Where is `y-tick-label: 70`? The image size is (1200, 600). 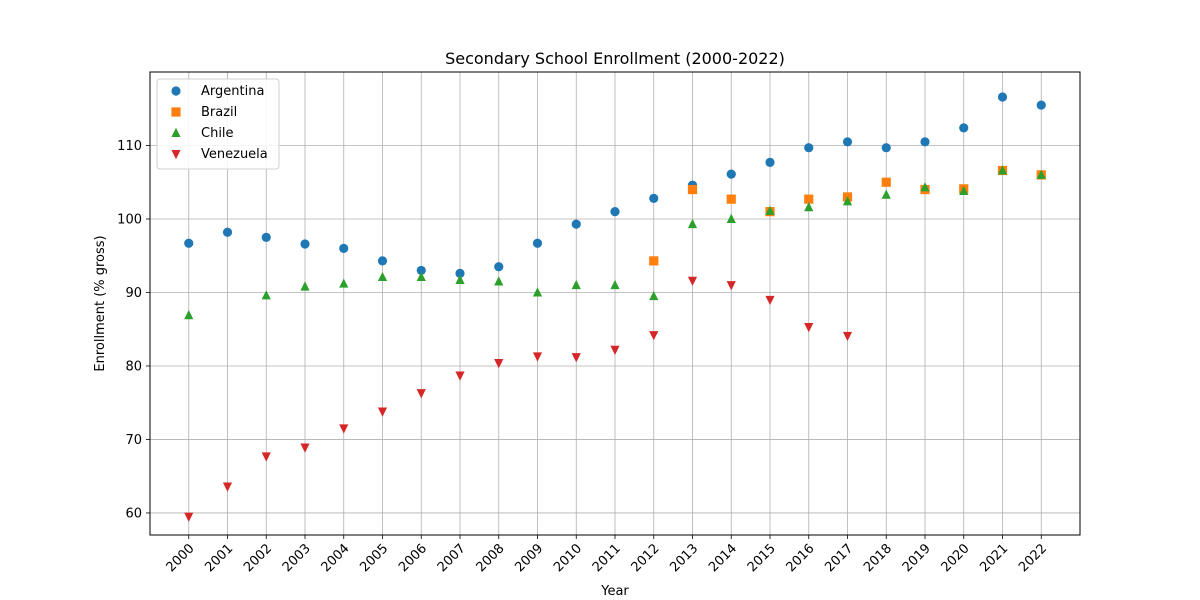 y-tick-label: 70 is located at coordinates (133, 440).